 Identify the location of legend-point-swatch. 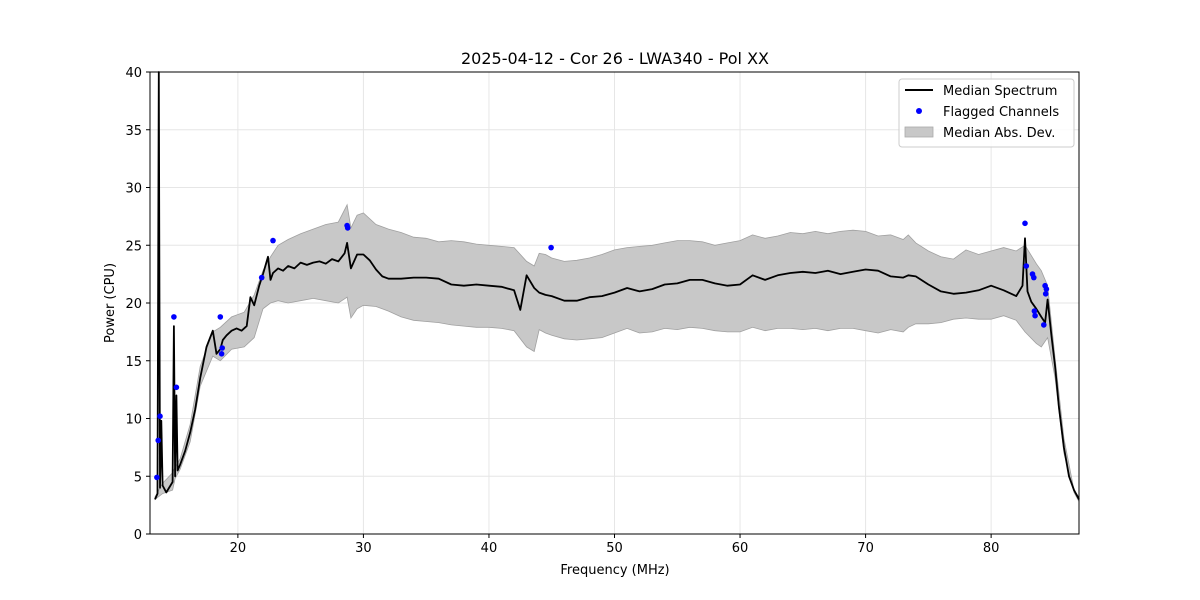
(919, 111).